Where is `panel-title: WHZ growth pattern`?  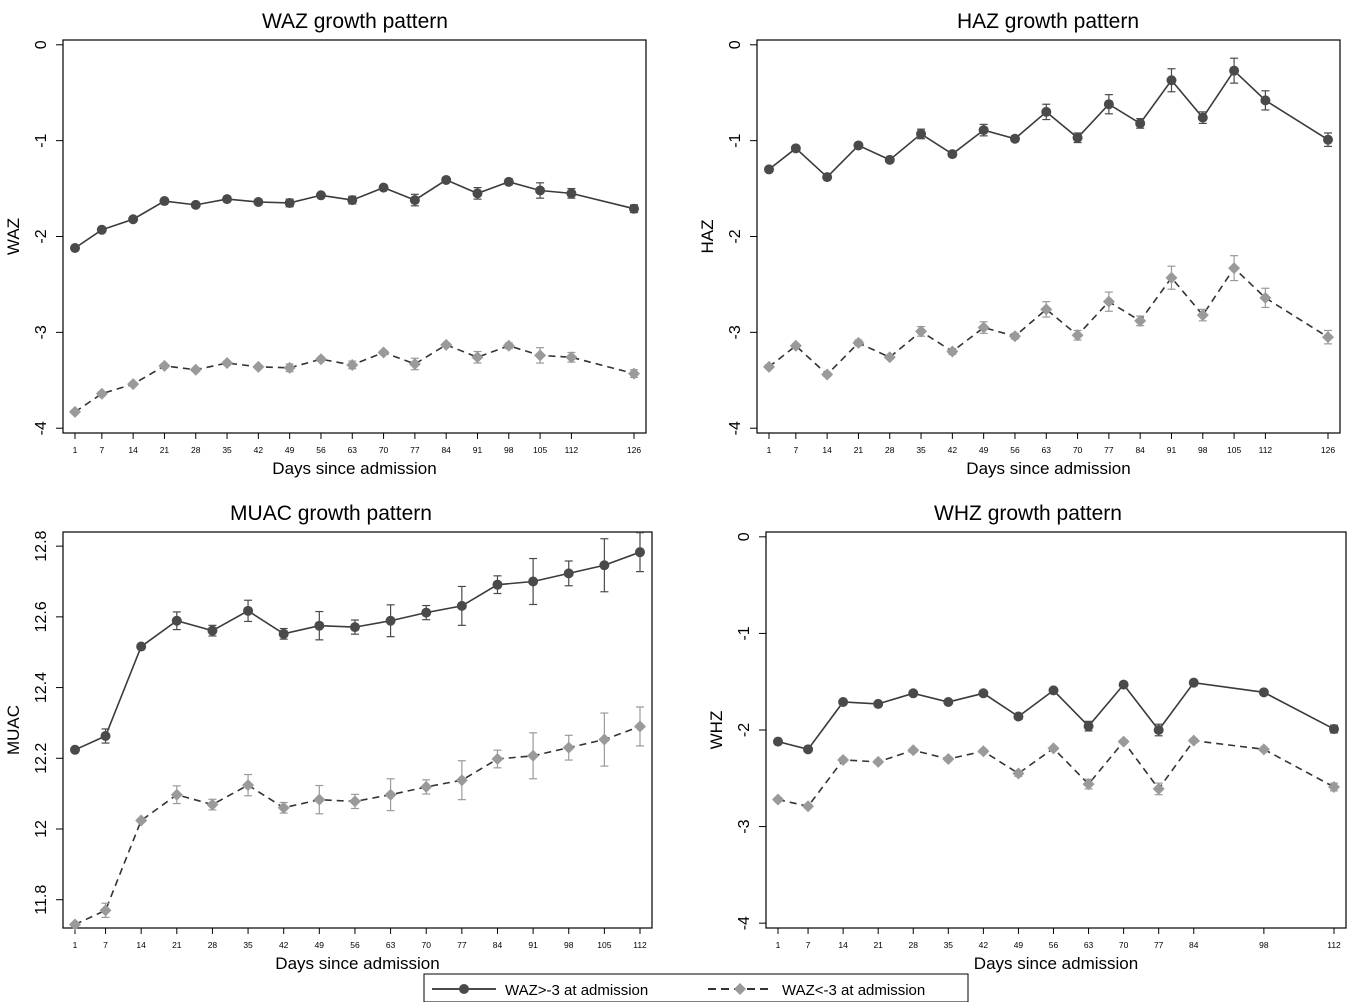 panel-title: WHZ growth pattern is located at coordinates (1028, 513).